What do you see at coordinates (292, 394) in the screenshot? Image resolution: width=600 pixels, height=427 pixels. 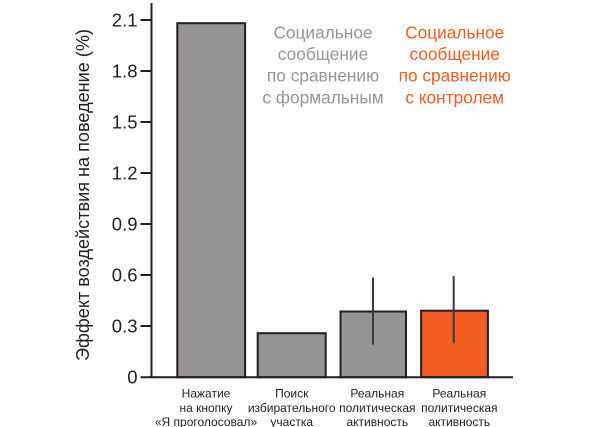 I see `svg-text: Поиск` at bounding box center [292, 394].